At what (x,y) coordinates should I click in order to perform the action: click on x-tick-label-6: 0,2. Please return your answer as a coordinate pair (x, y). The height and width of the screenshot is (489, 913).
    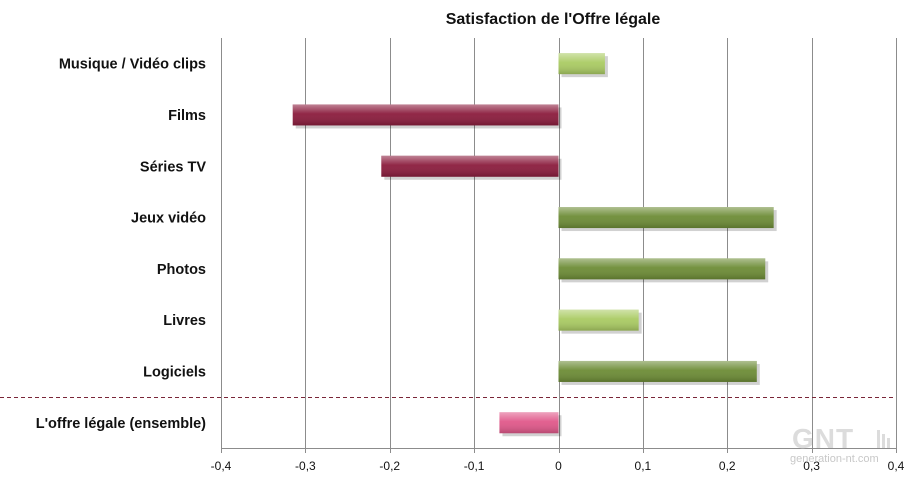
    Looking at the image, I should click on (727, 466).